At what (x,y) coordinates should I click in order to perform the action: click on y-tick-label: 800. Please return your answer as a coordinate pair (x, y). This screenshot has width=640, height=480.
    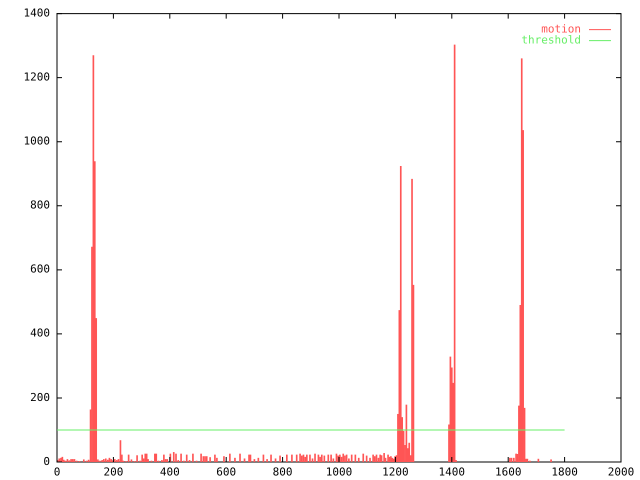
    Looking at the image, I should click on (40, 205).